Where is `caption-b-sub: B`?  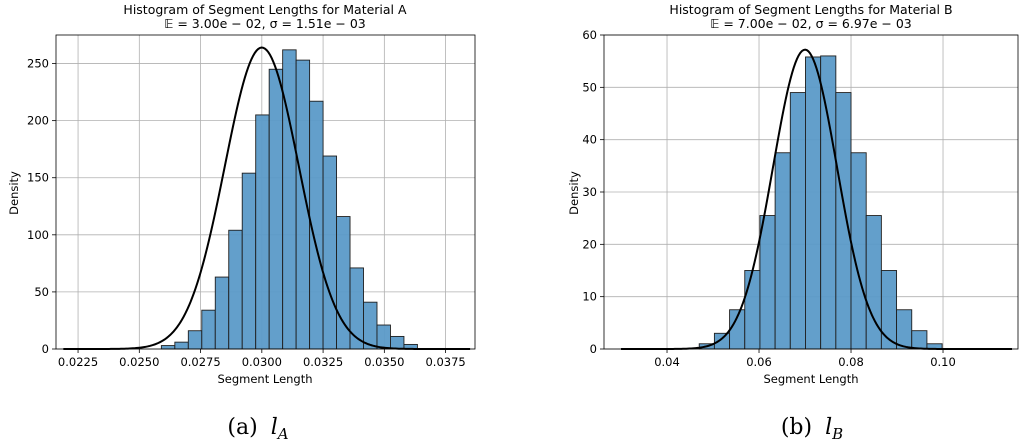
caption-b-sub: B is located at coordinates (837, 433).